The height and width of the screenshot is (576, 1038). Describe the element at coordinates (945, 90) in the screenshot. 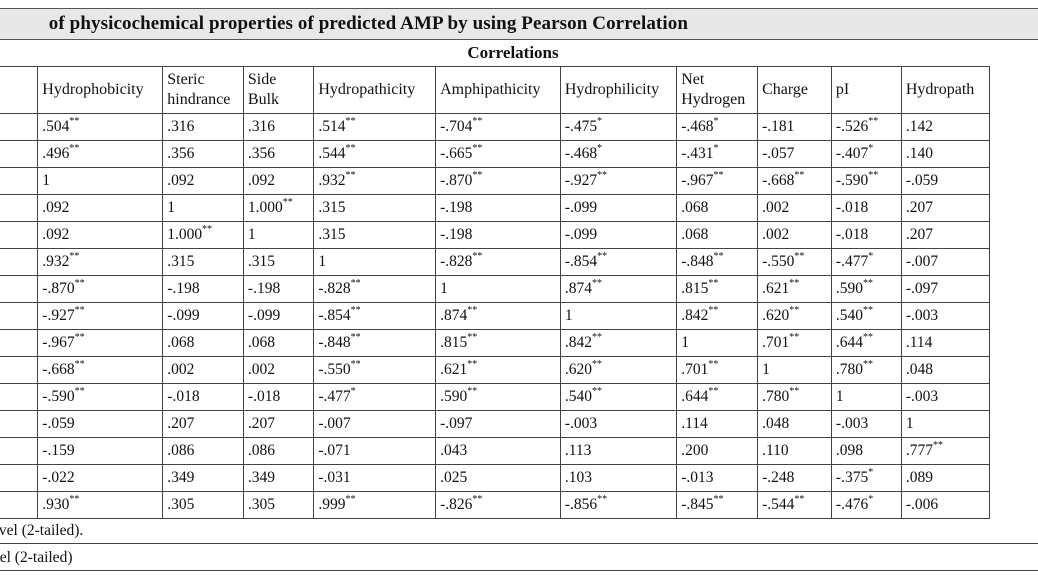

I see `column-header: Hydropath` at that location.